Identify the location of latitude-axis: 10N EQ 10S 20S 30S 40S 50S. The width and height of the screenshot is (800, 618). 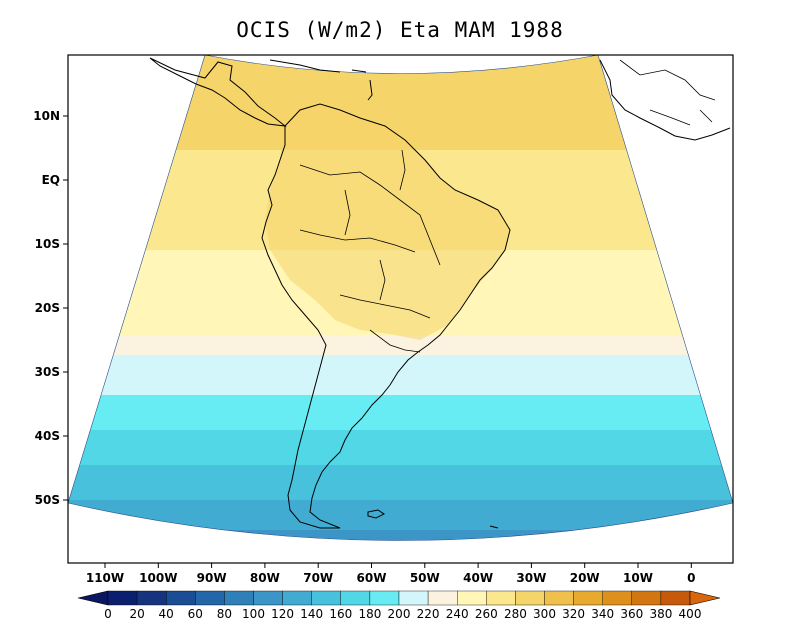
(50, 308).